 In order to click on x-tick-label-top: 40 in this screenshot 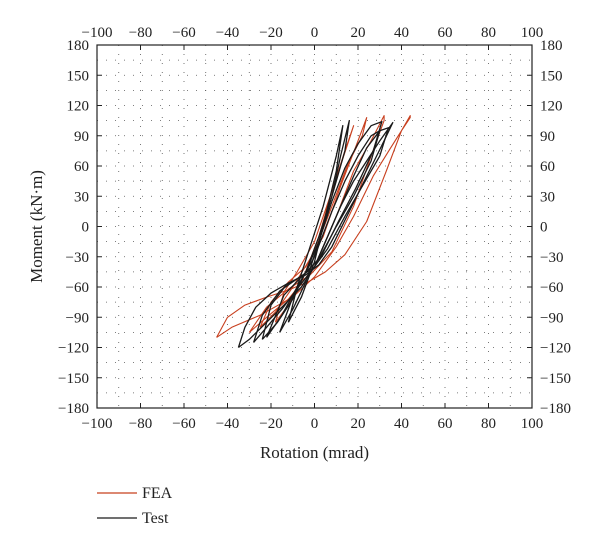, I will do `click(401, 33)`.